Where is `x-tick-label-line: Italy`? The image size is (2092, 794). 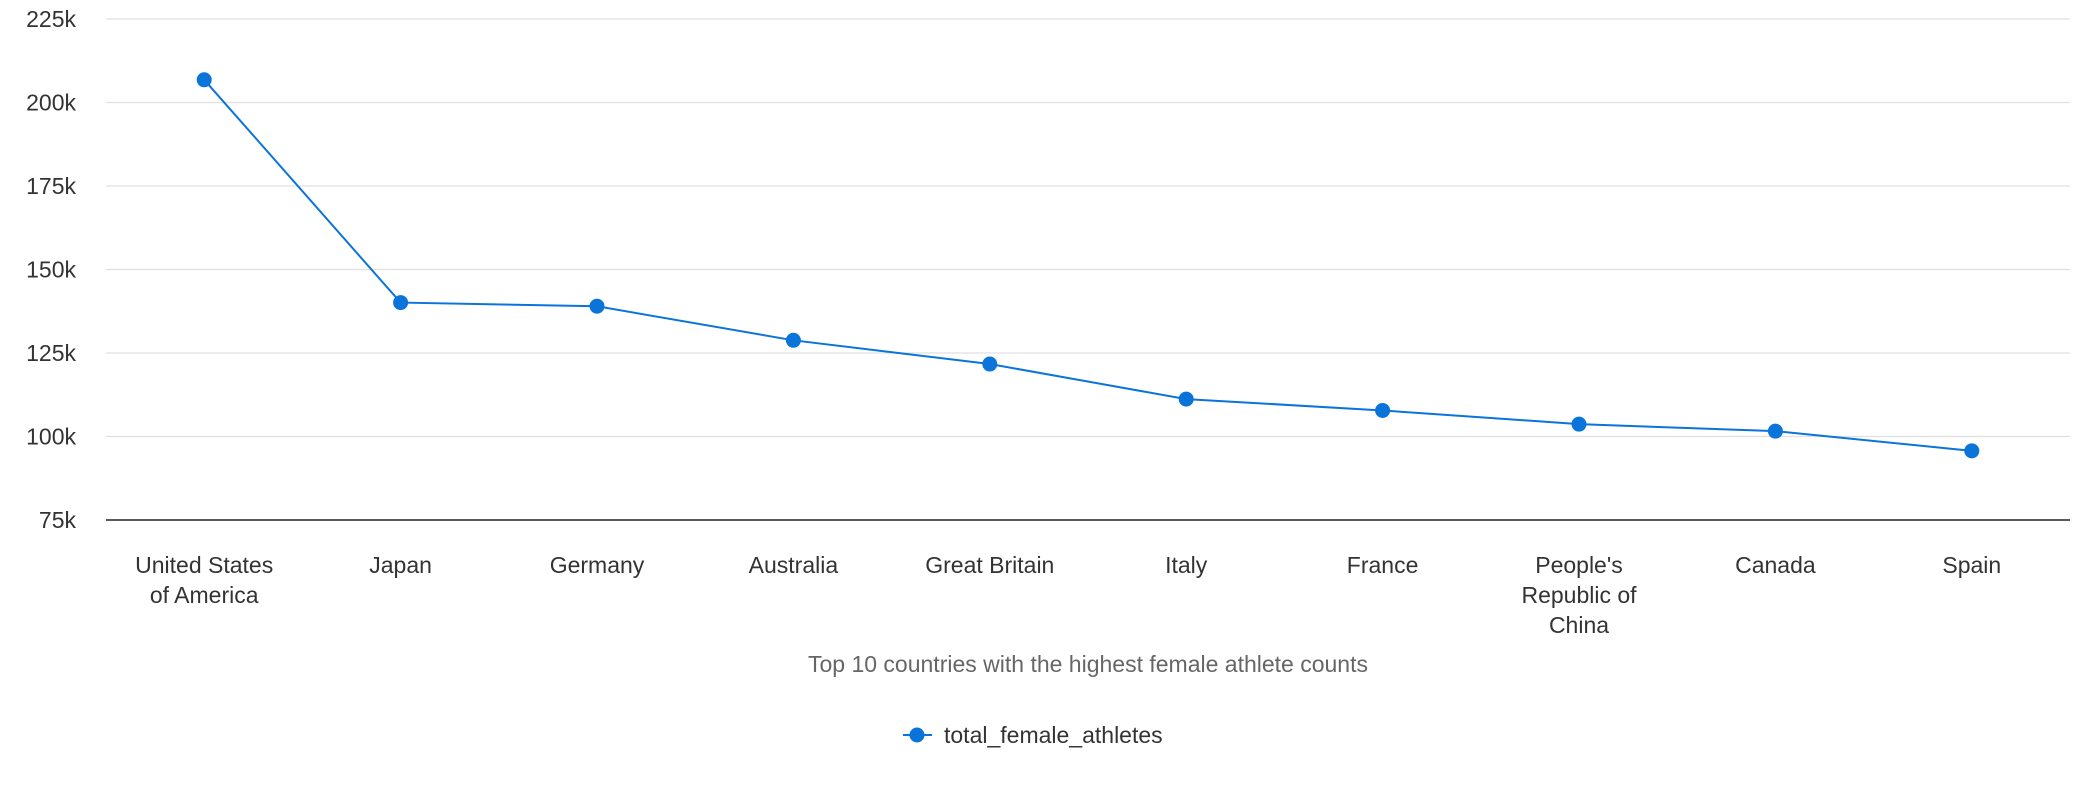
x-tick-label-line: Italy is located at coordinates (1186, 565).